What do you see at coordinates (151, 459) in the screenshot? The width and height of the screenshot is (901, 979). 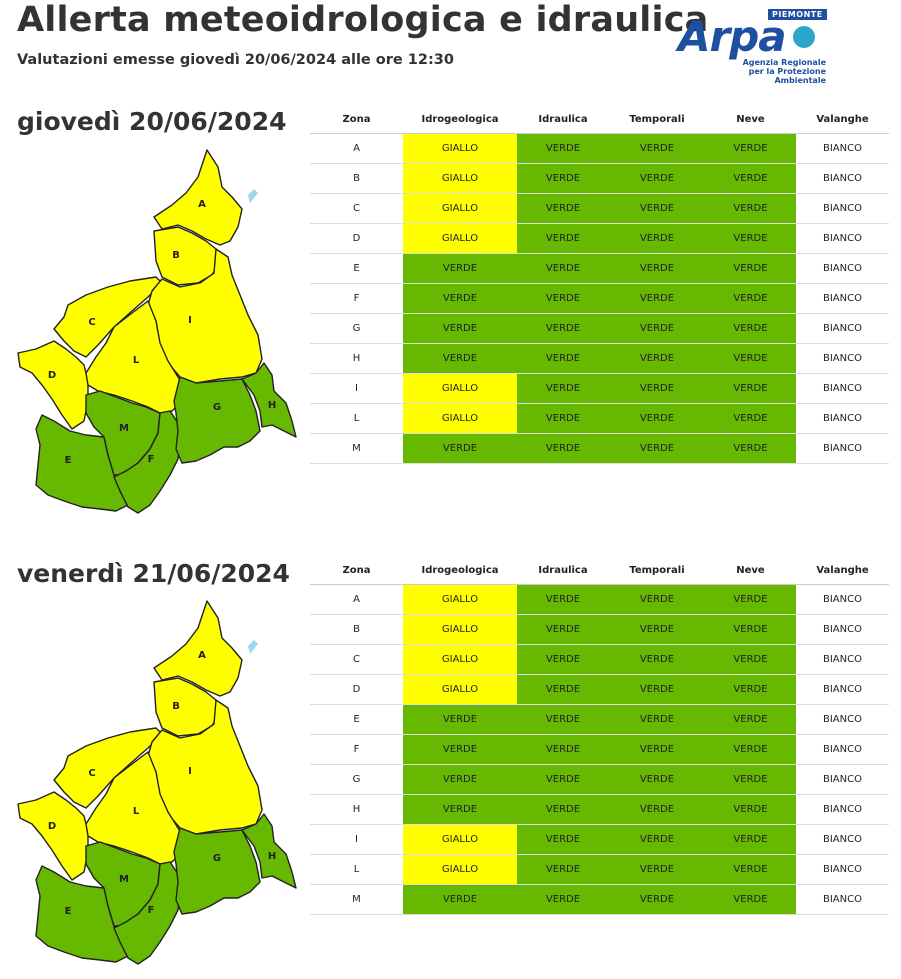 I see `zone-label-f: F` at bounding box center [151, 459].